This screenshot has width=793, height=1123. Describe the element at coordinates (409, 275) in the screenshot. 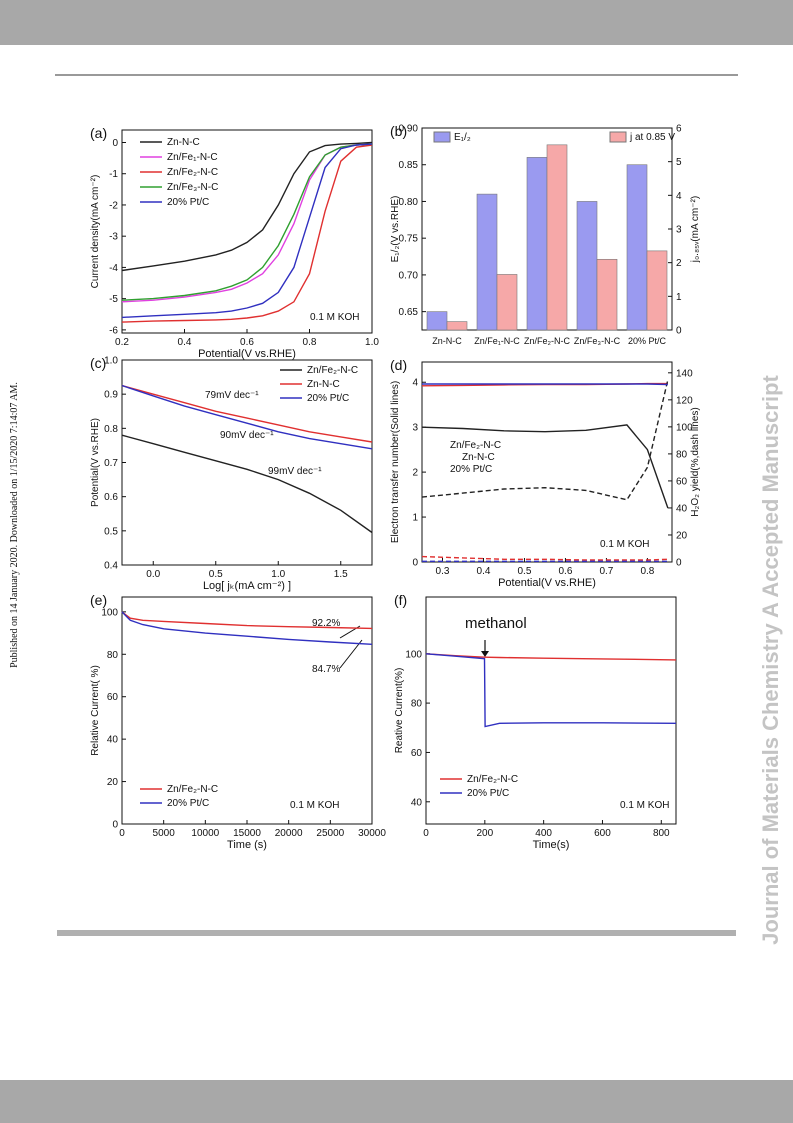

I see `y-tick-label: 0.70` at that location.